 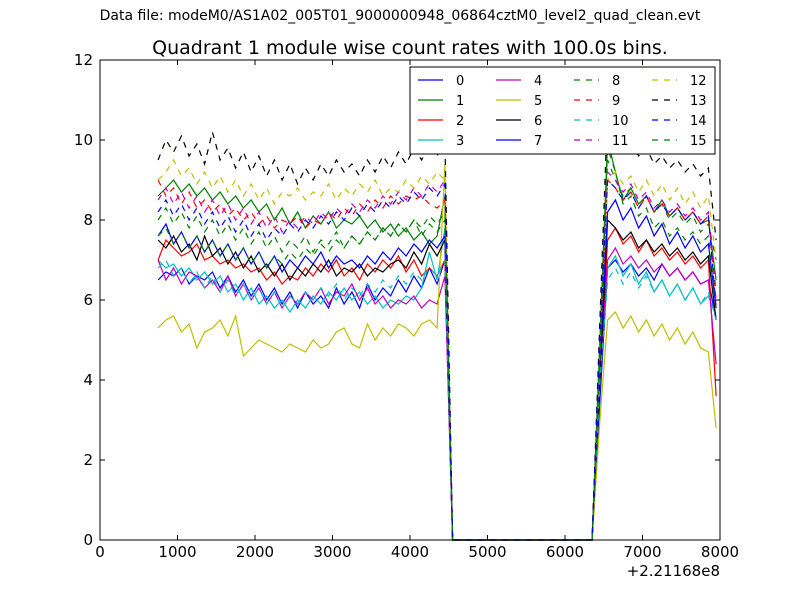 What do you see at coordinates (88, 460) in the screenshot?
I see `y-tick-label: 2` at bounding box center [88, 460].